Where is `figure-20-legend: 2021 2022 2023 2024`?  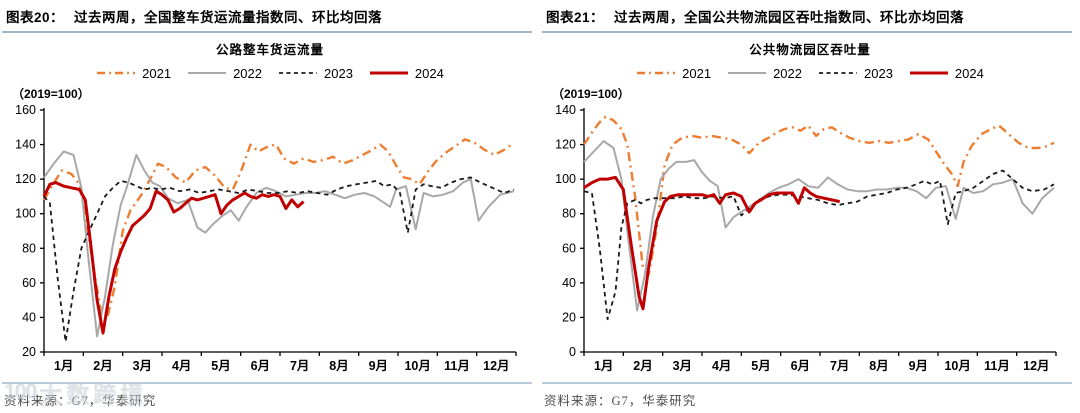 figure-20-legend: 2021 2022 2023 2024 is located at coordinates (270, 73).